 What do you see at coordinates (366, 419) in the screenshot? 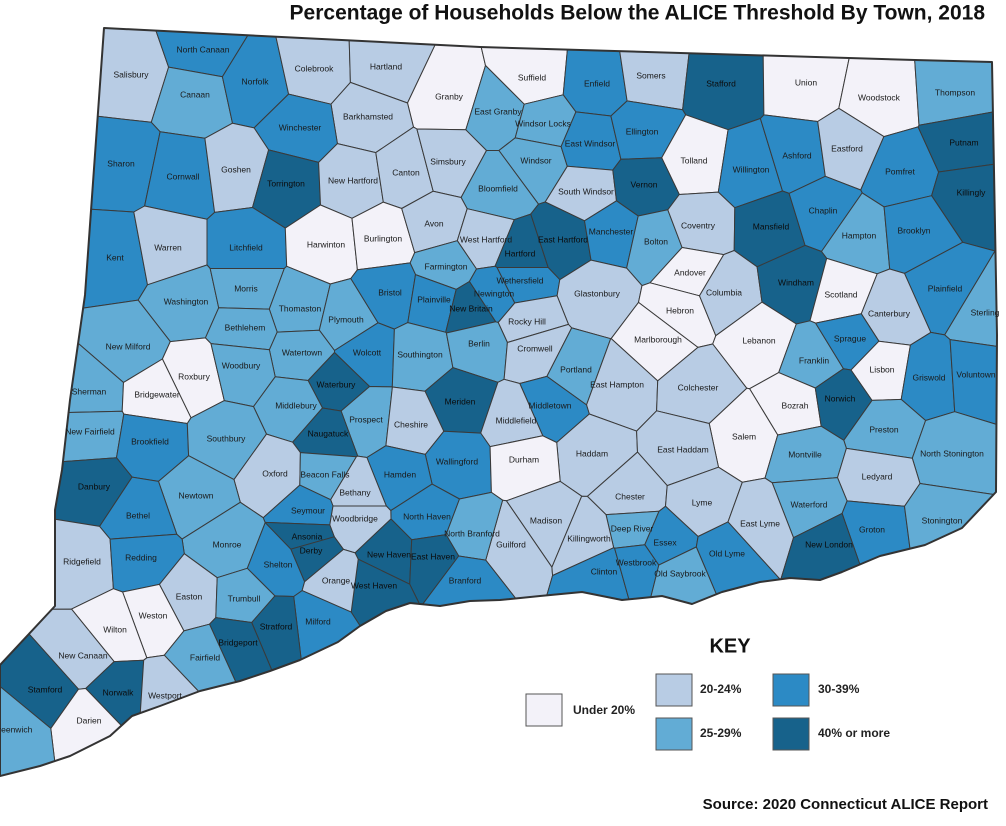
I see `town-label: Prospect` at bounding box center [366, 419].